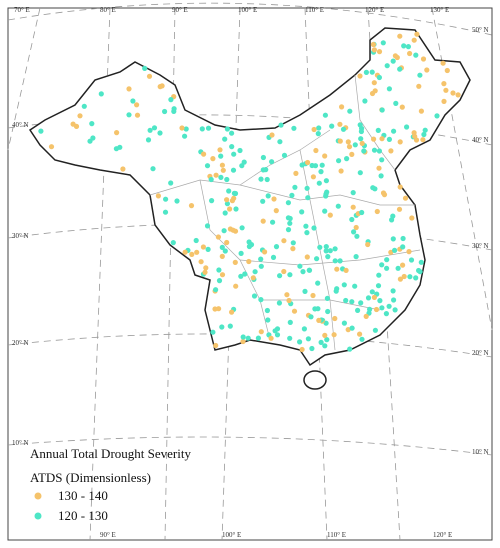 The image size is (500, 548). Describe the element at coordinates (20, 343) in the screenshot. I see `graticule-label: 20° N` at that location.